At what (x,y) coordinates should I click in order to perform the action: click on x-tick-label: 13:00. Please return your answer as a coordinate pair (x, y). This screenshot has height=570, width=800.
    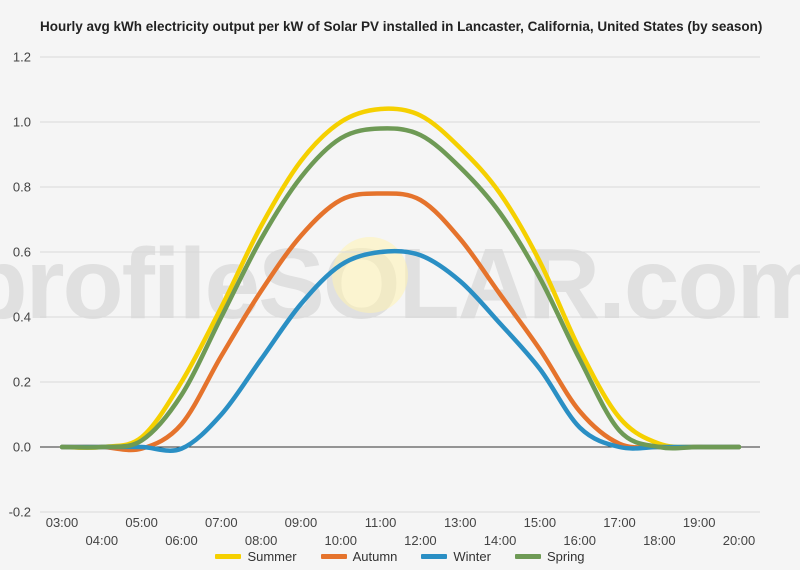
    Looking at the image, I should click on (460, 522).